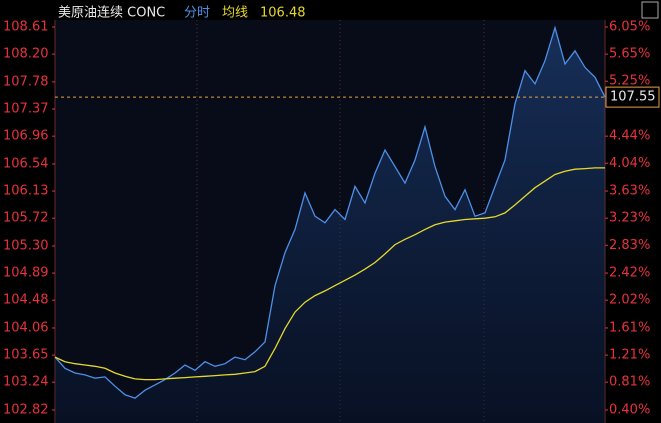  Describe the element at coordinates (629, 327) in the screenshot. I see `y2-tick-label: 1.61%` at that location.